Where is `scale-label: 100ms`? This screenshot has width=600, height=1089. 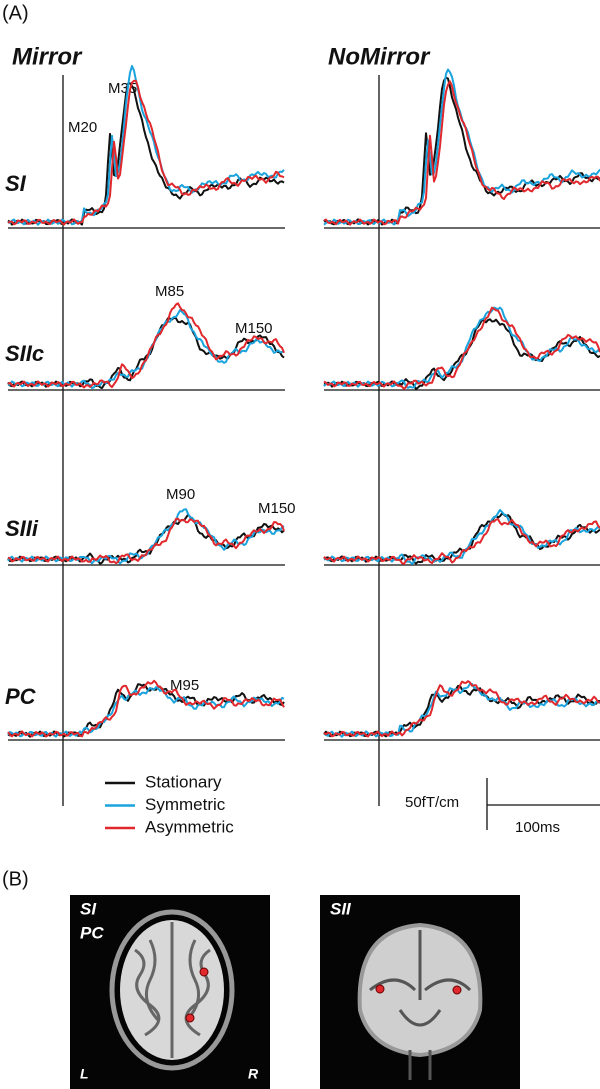 scale-label: 100ms is located at coordinates (537, 827).